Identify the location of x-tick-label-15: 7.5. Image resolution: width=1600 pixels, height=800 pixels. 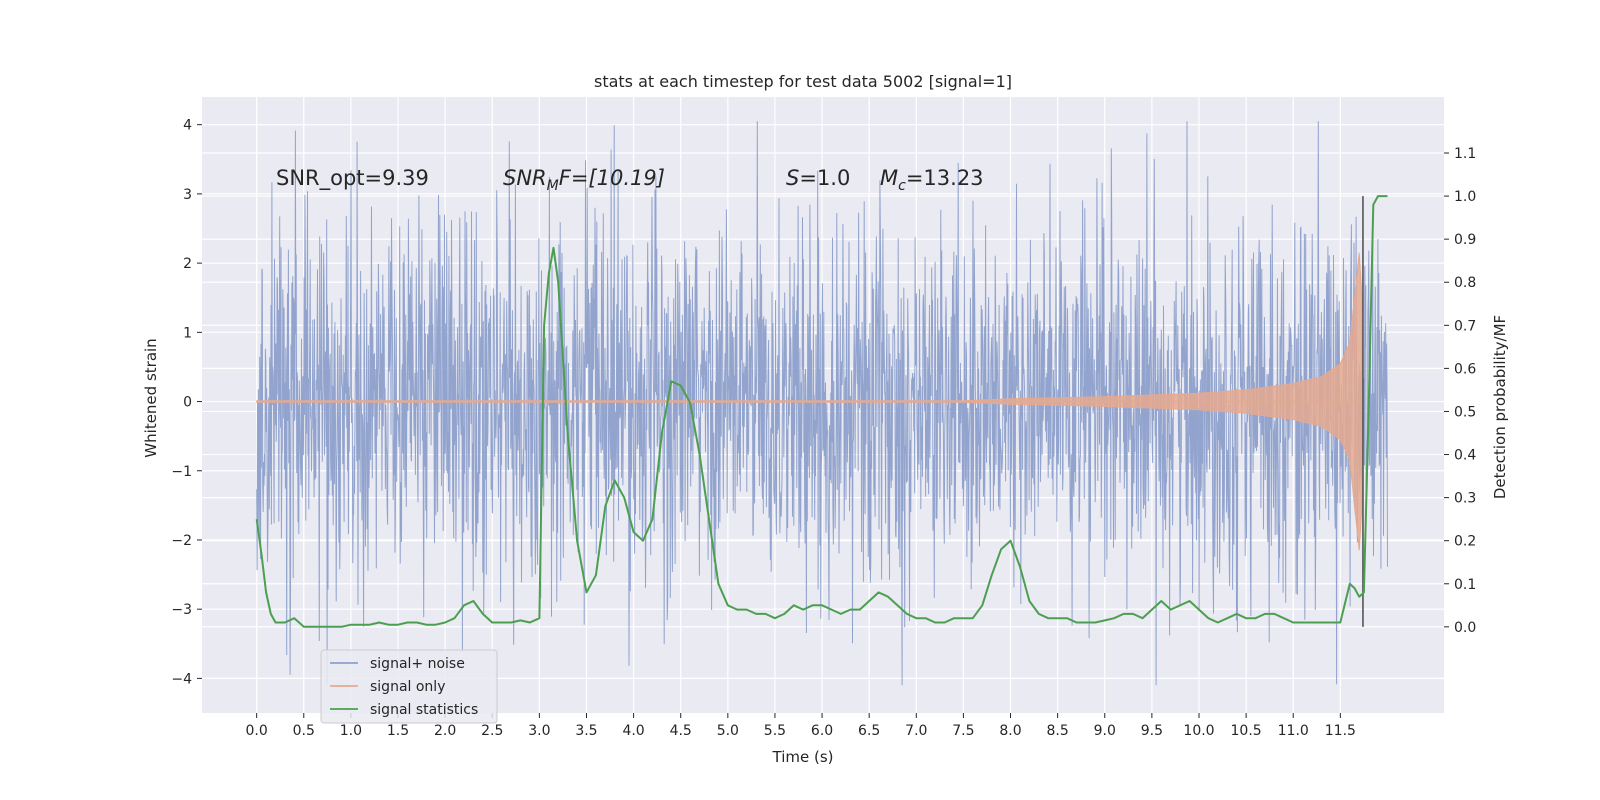
(963, 731).